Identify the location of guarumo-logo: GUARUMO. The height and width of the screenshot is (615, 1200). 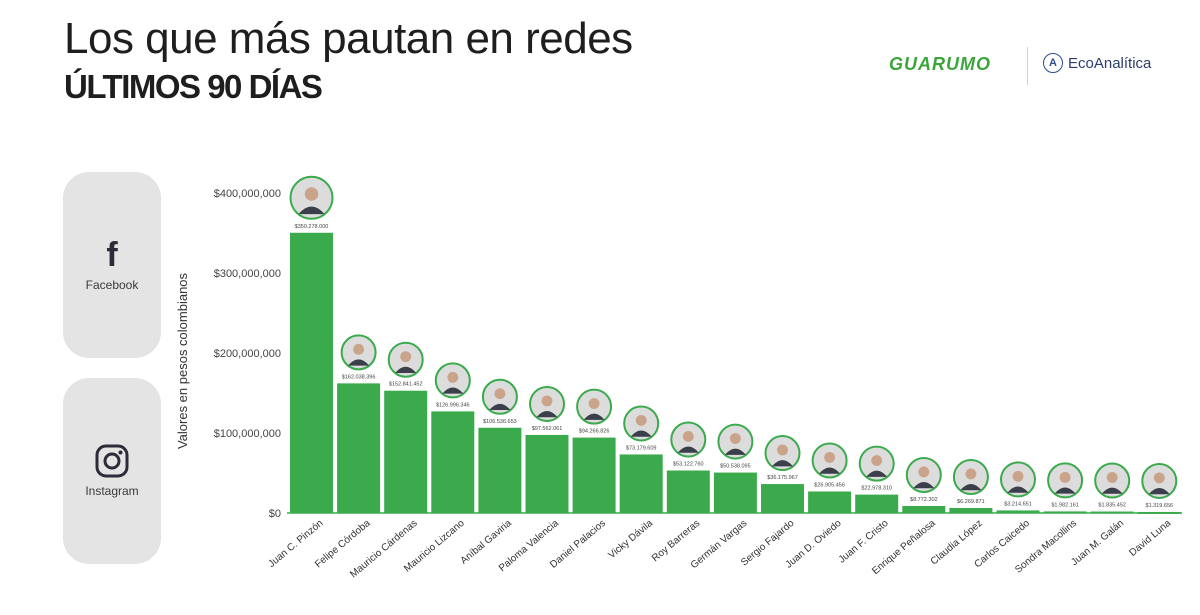
(940, 64).